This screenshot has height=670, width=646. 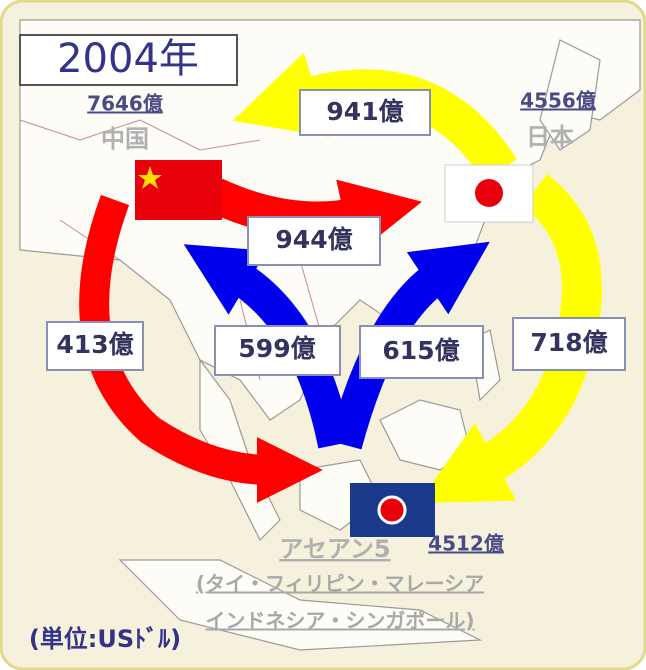 What do you see at coordinates (125, 139) in the screenshot?
I see `node-name: 中国` at bounding box center [125, 139].